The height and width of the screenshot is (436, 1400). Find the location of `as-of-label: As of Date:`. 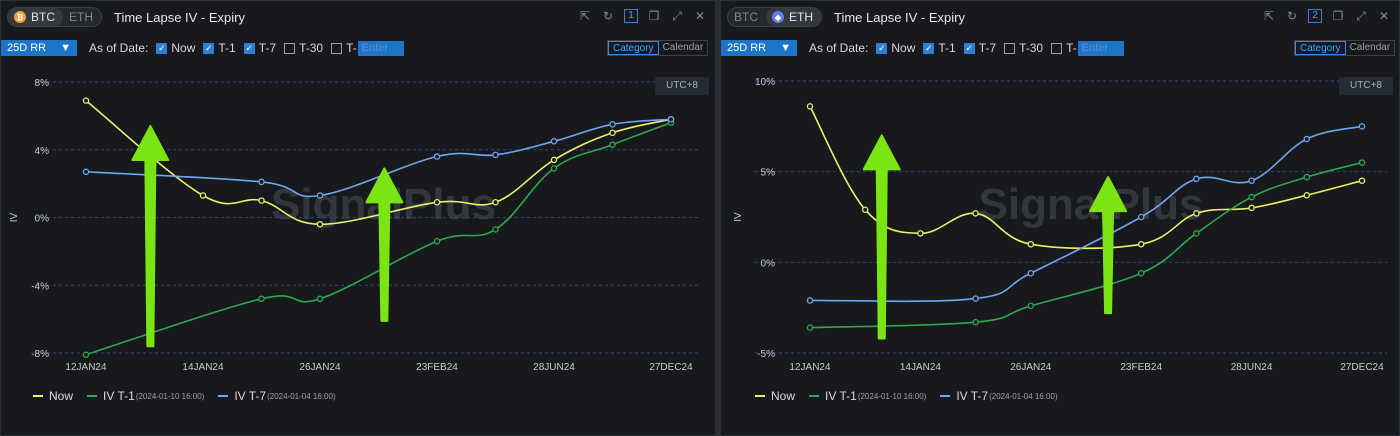

as-of-label: As of Date: is located at coordinates (119, 48).